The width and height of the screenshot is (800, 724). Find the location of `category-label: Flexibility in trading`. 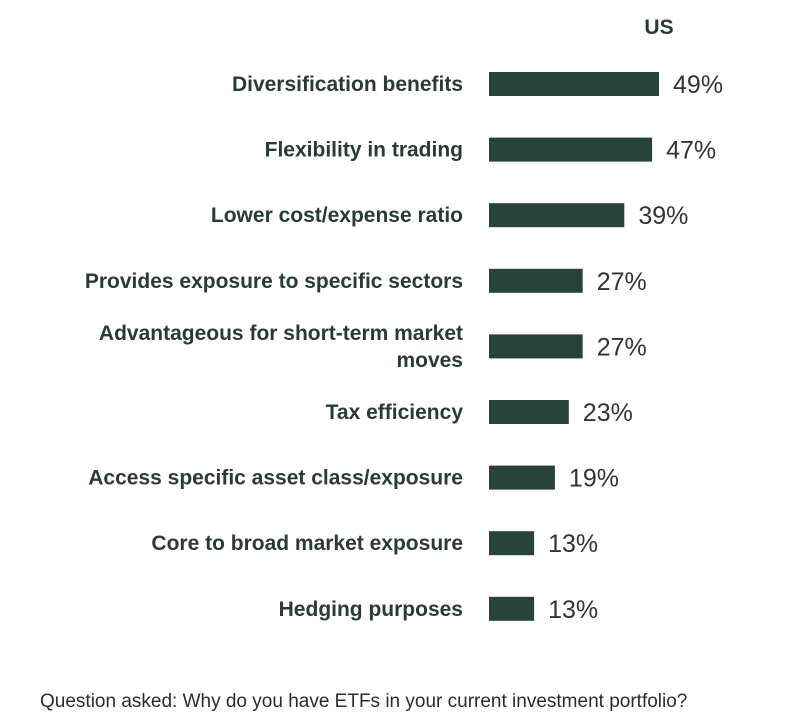

category-label: Flexibility in trading is located at coordinates (364, 150).